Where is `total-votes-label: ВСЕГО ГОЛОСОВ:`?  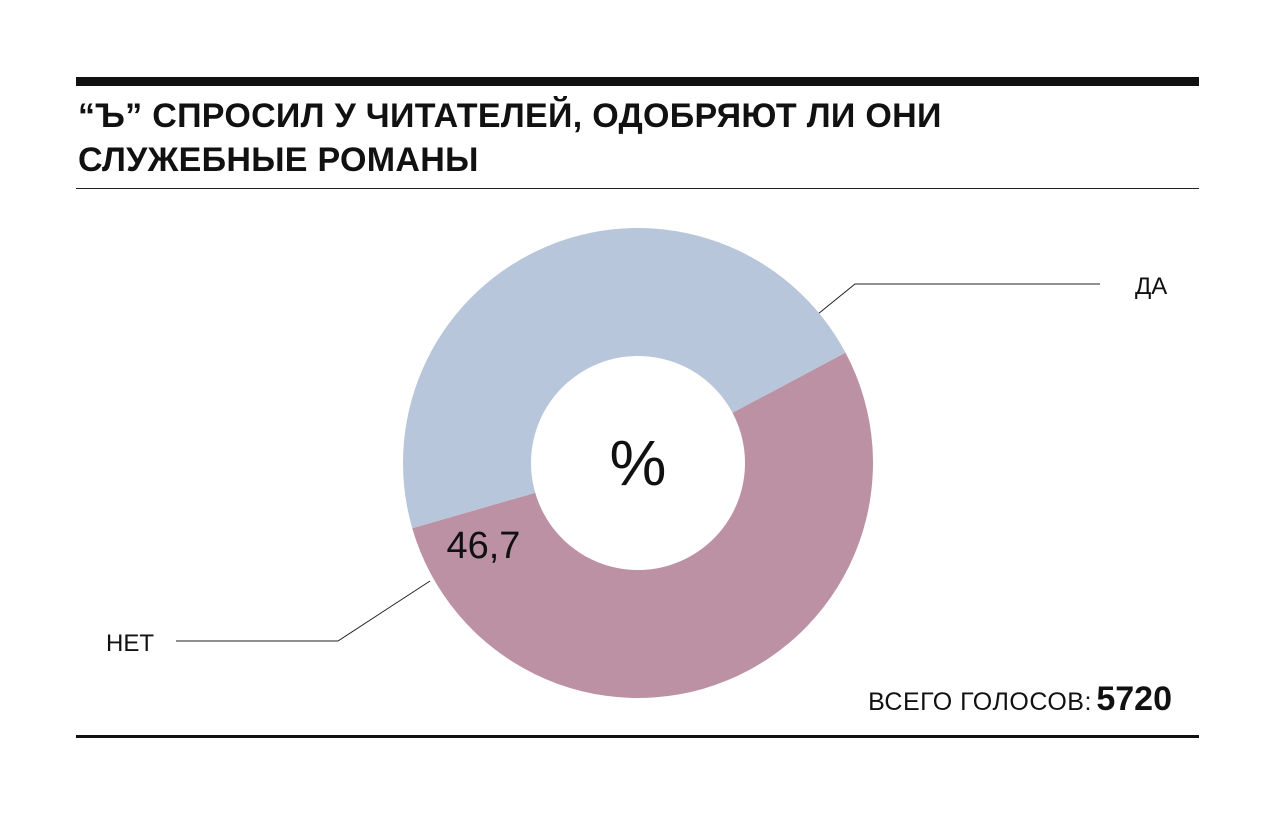 total-votes-label: ВСЕГО ГОЛОСОВ: is located at coordinates (980, 702).